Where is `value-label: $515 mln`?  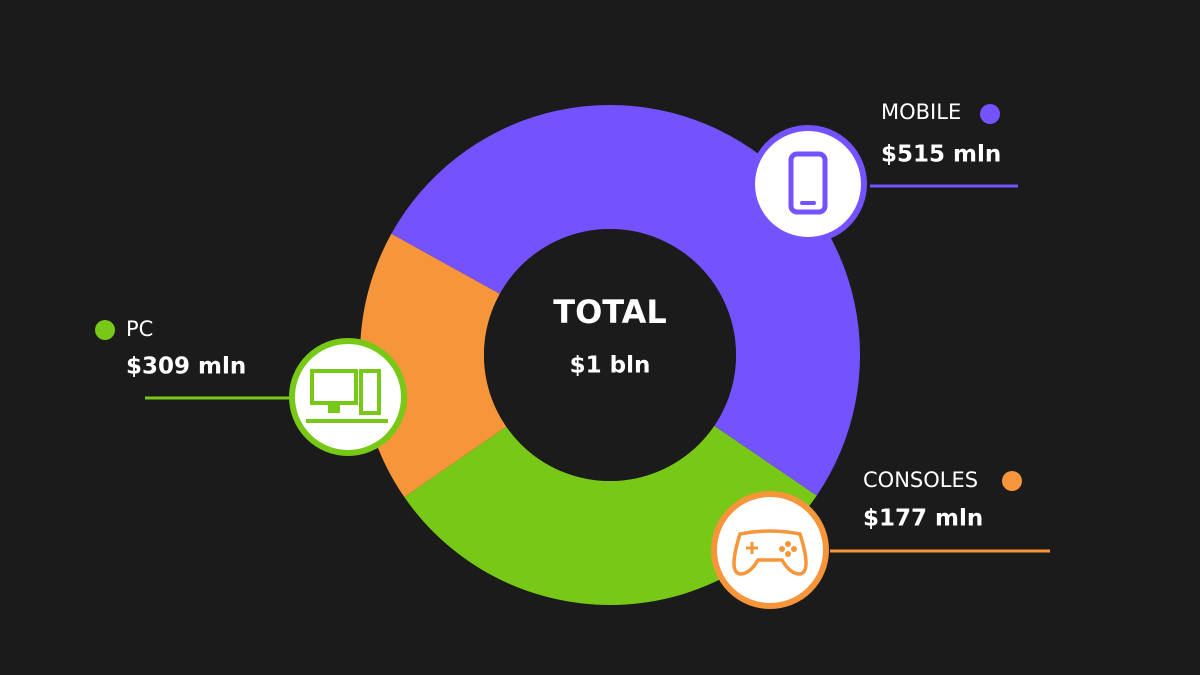 value-label: $515 mln is located at coordinates (941, 155).